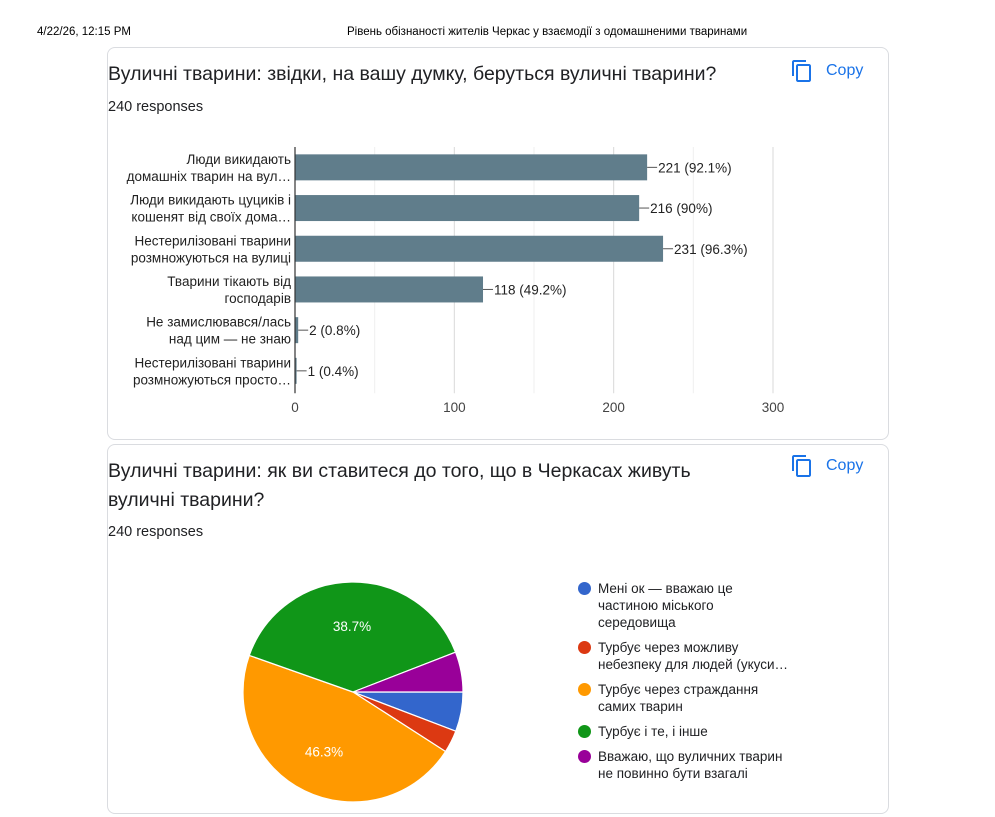 This screenshot has height=817, width=995. What do you see at coordinates (695, 167) in the screenshot?
I see `data-label: 221 (92.1%)` at bounding box center [695, 167].